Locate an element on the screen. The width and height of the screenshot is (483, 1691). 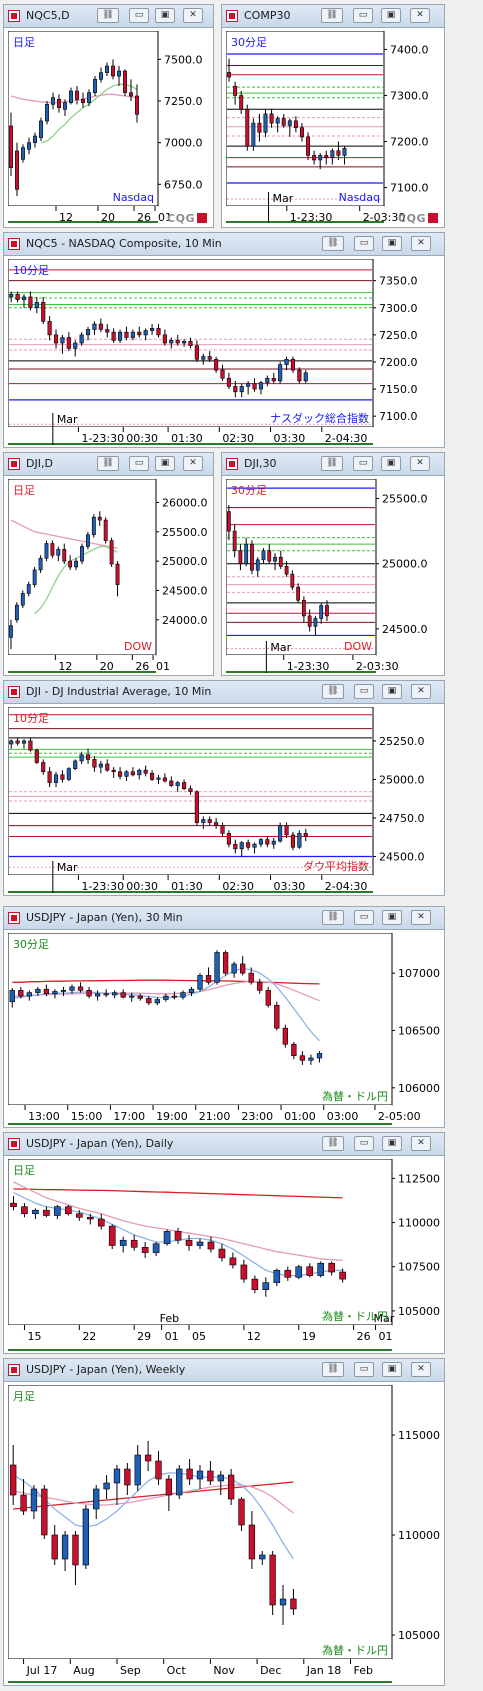
window-title: COMP30 is located at coordinates (267, 15).